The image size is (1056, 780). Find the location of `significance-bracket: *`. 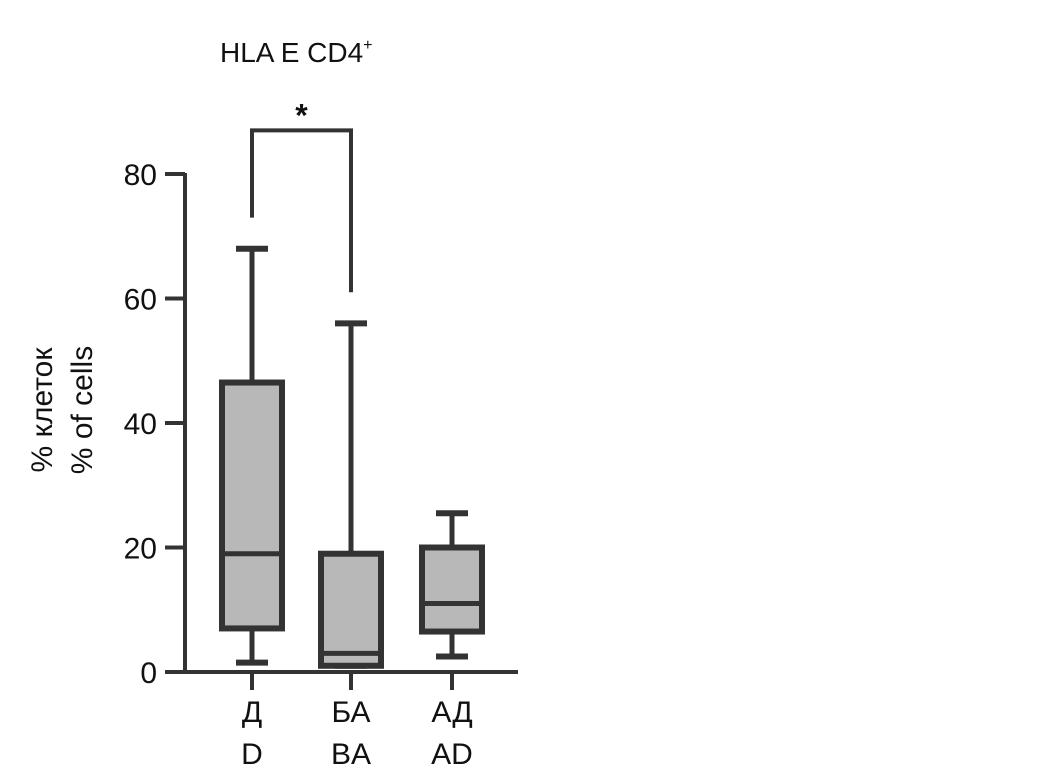

significance-bracket: * is located at coordinates (301, 195).